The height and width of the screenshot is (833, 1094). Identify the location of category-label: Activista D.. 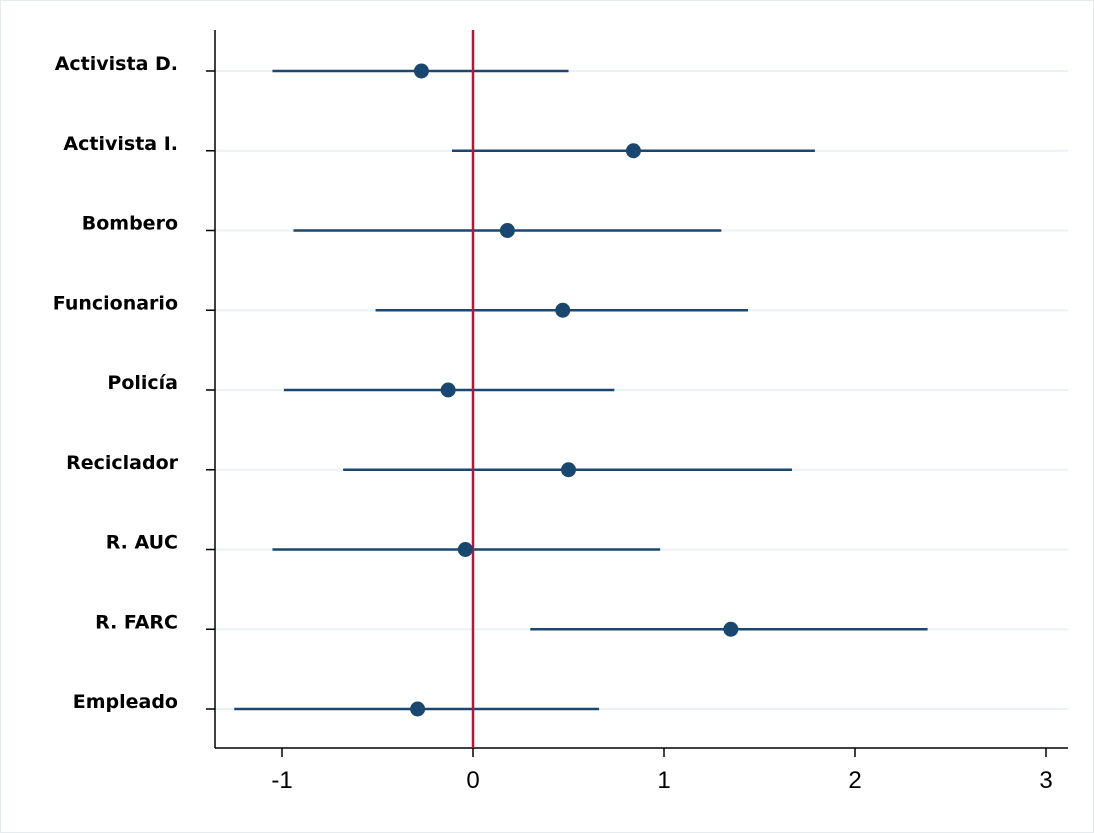
(116, 64).